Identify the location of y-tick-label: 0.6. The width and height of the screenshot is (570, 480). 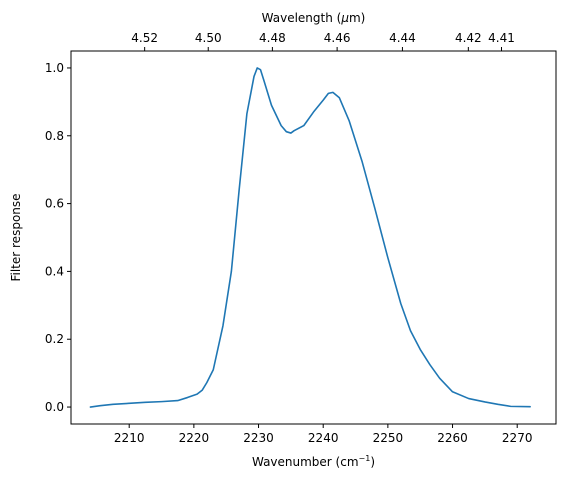
(54, 204).